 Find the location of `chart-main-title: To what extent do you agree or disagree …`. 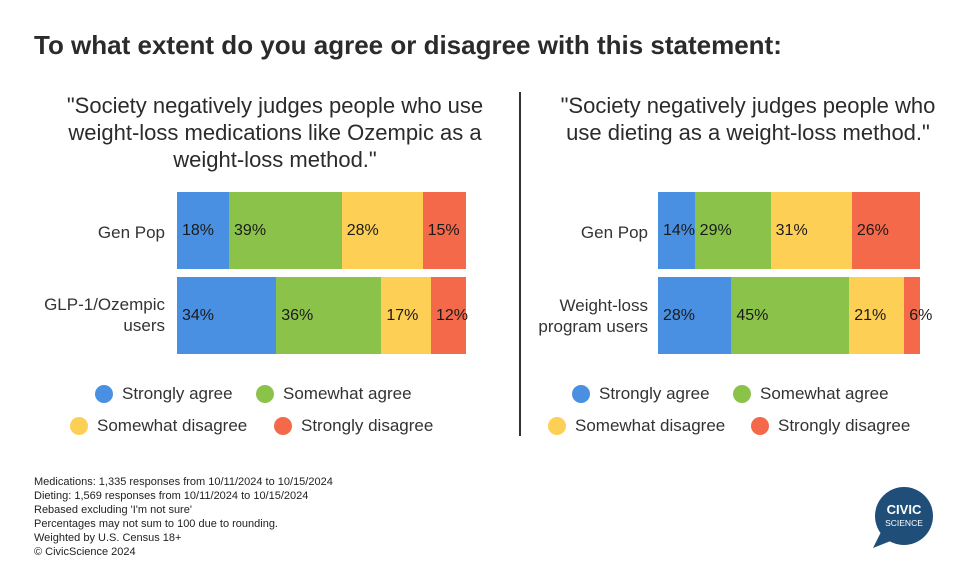

chart-main-title: To what extent do you agree or disagree … is located at coordinates (408, 45).